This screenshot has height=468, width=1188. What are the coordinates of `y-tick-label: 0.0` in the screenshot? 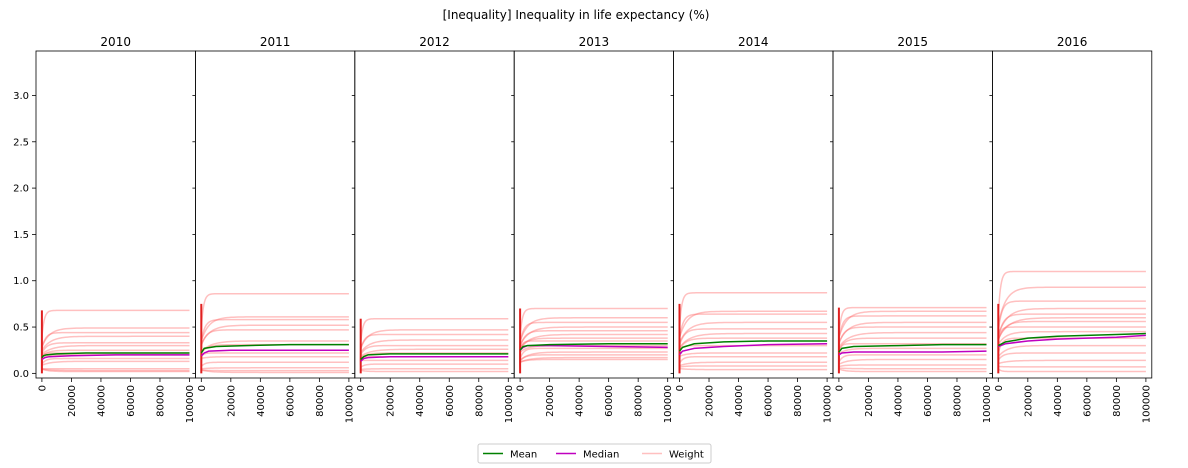 It's located at (21, 374).